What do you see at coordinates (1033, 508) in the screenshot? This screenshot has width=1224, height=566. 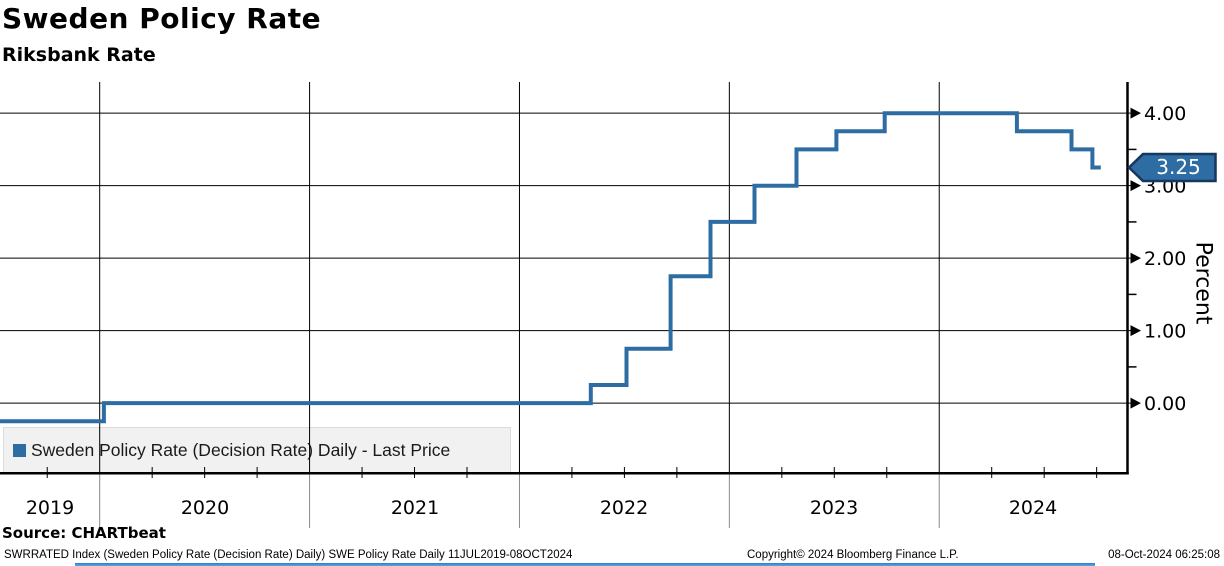 I see `x-axis-year-label: 2024` at bounding box center [1033, 508].